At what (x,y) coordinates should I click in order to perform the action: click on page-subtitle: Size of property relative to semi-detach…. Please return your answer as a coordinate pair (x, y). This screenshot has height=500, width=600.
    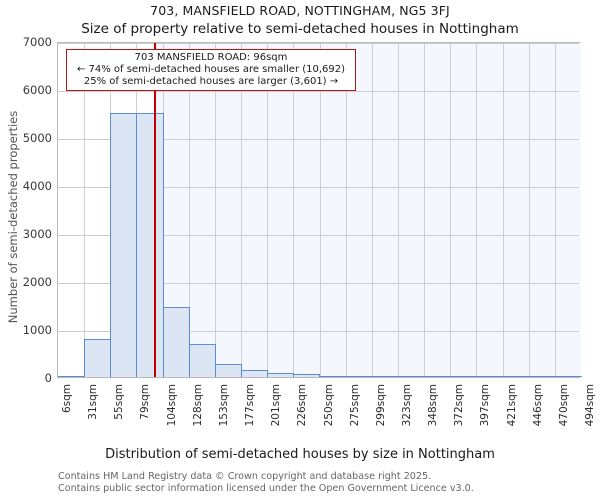
    Looking at the image, I should click on (300, 29).